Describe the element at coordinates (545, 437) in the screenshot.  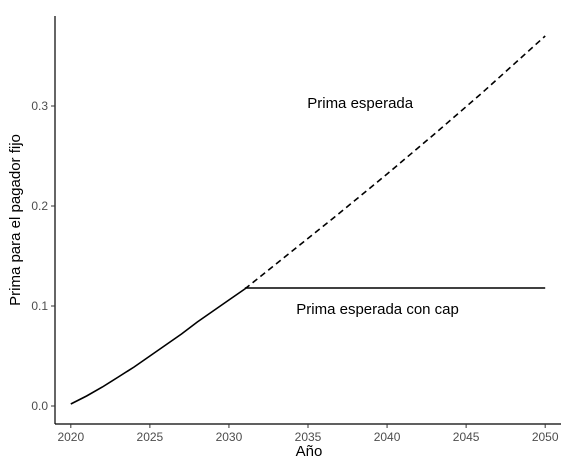
I see `x-tick-label: 2050` at that location.